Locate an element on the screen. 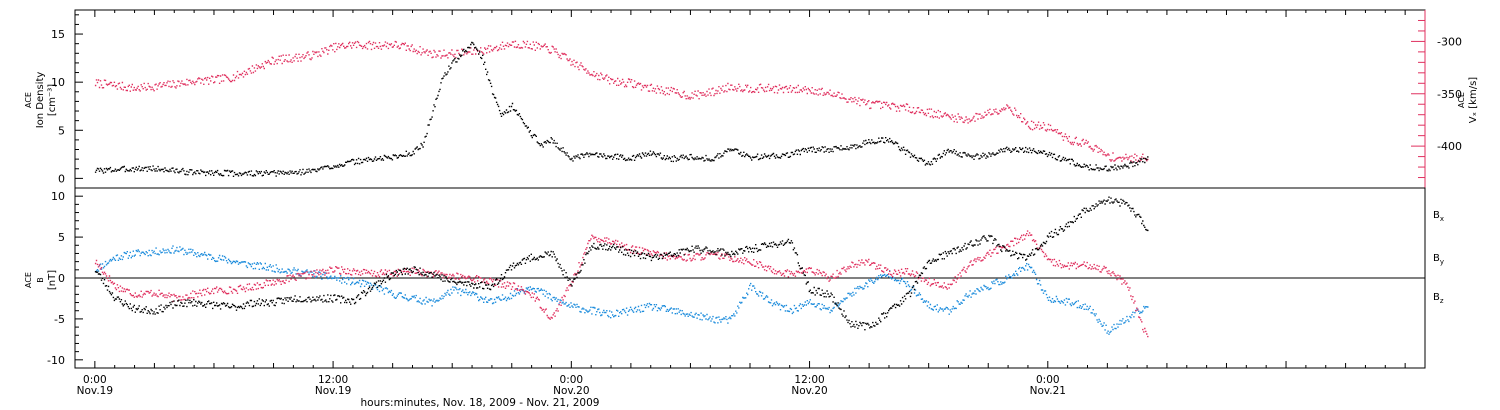 Image resolution: width=1500 pixels, height=410 pixels. legend-entry-bz: Bz is located at coordinates (1438, 298).